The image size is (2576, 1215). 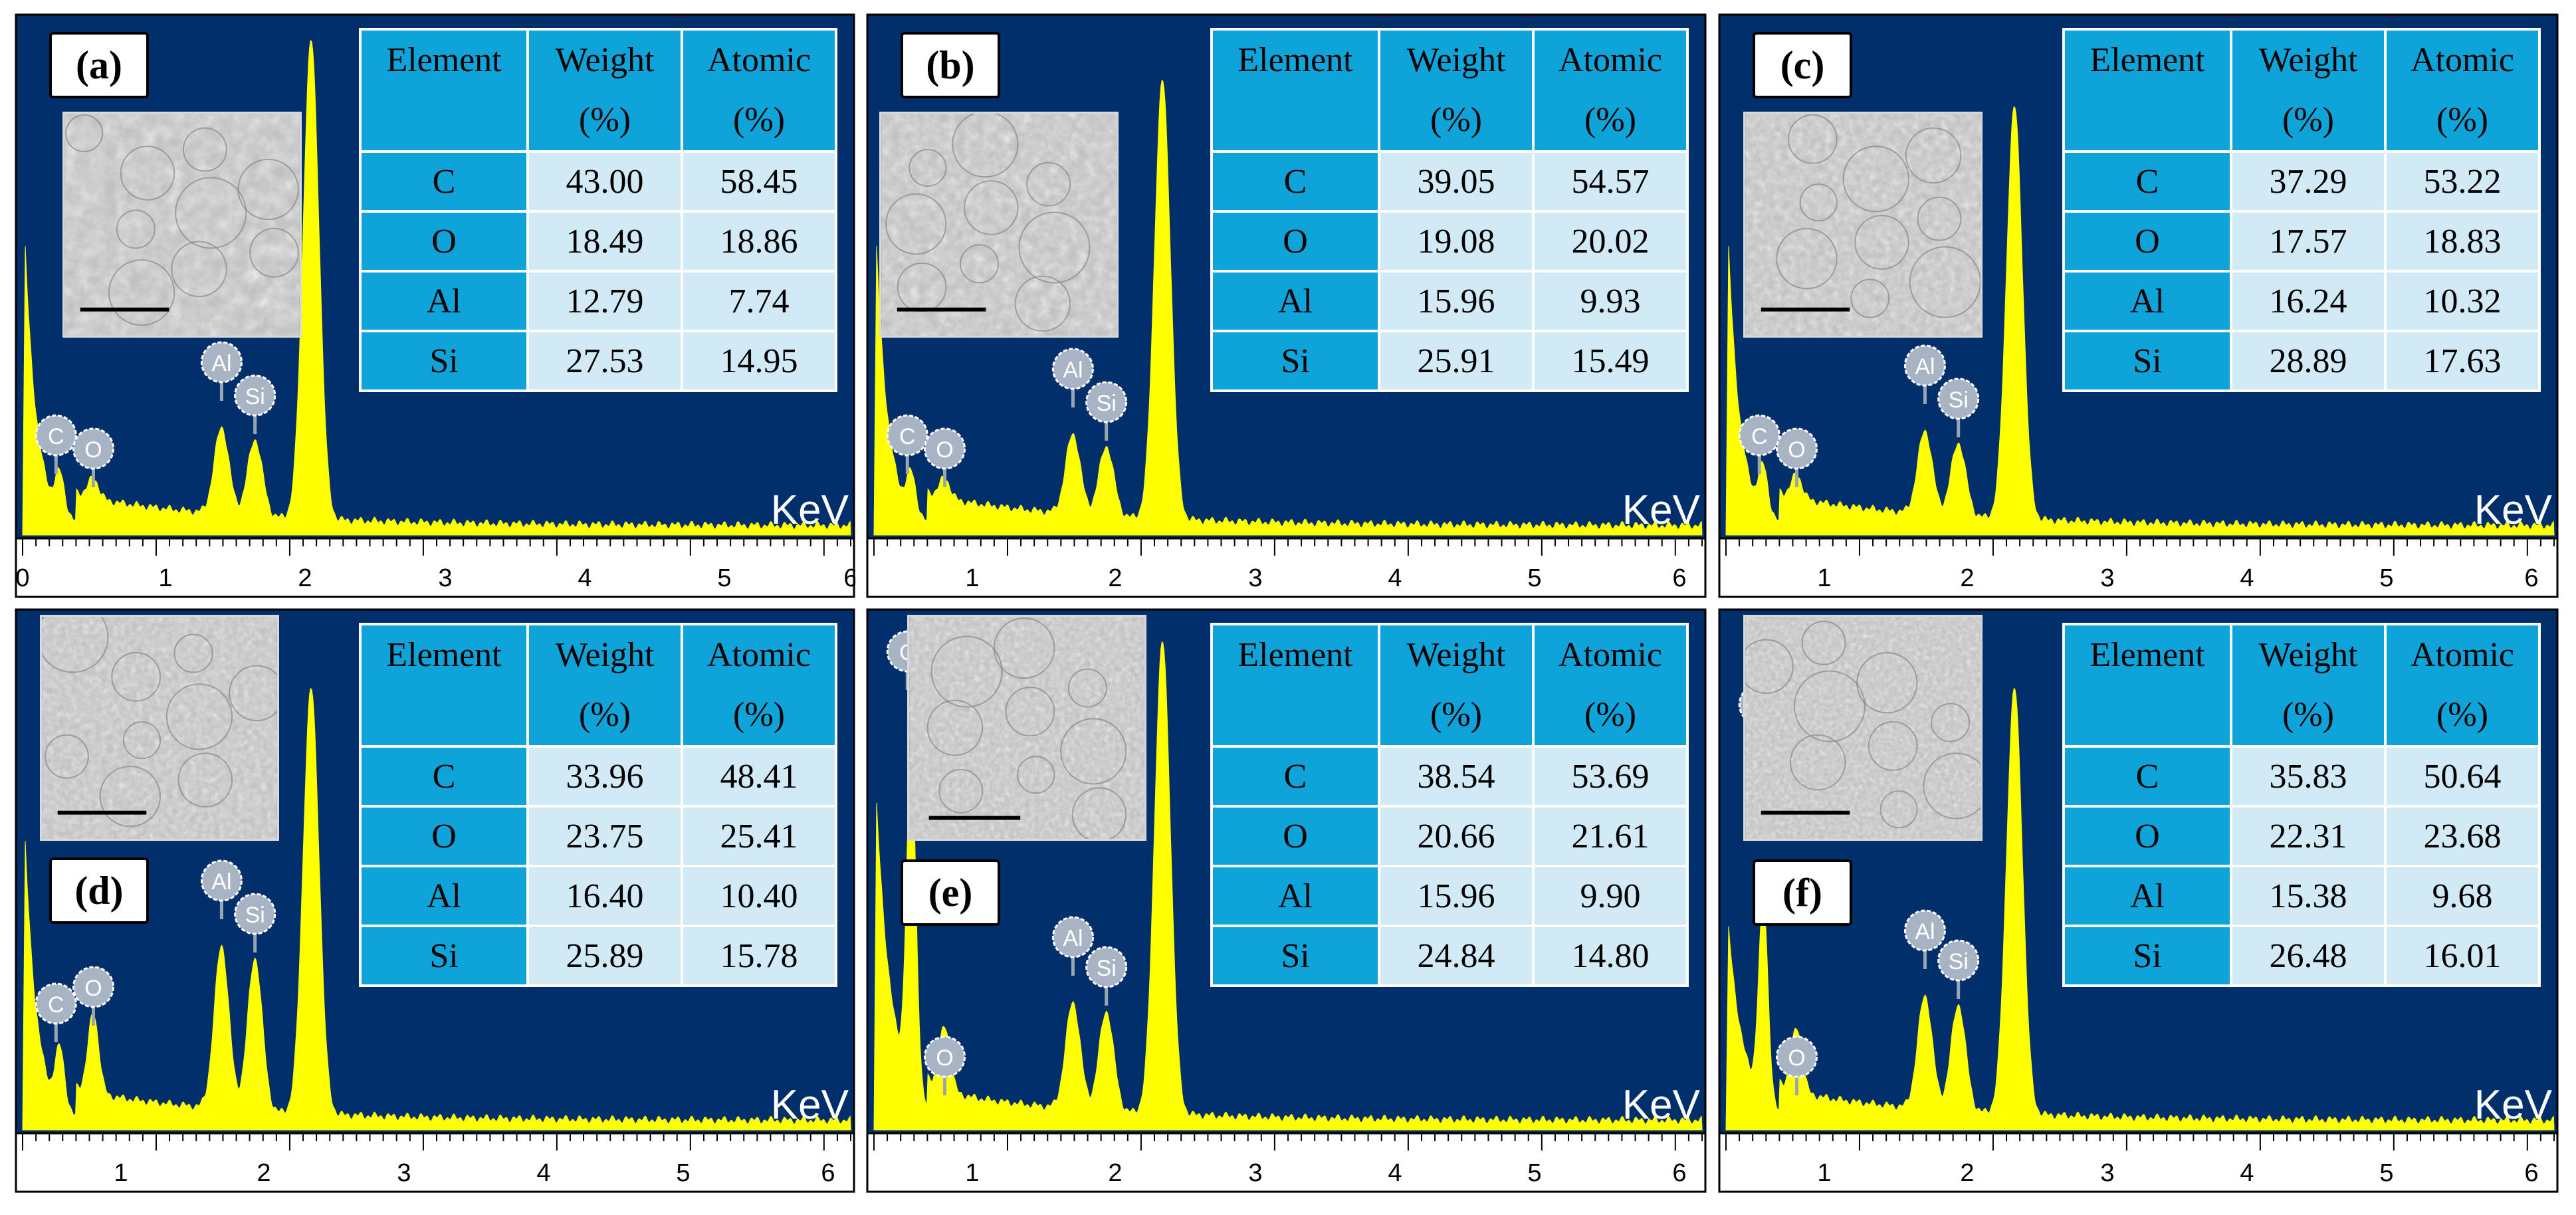 I want to click on table-row: C 43.00 58.45, so click(x=598, y=181).